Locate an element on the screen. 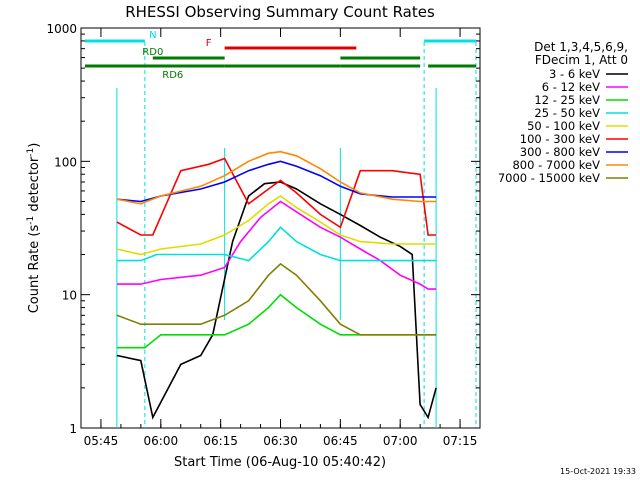  legend-entry-label: 3 - 6 keV is located at coordinates (574, 74).